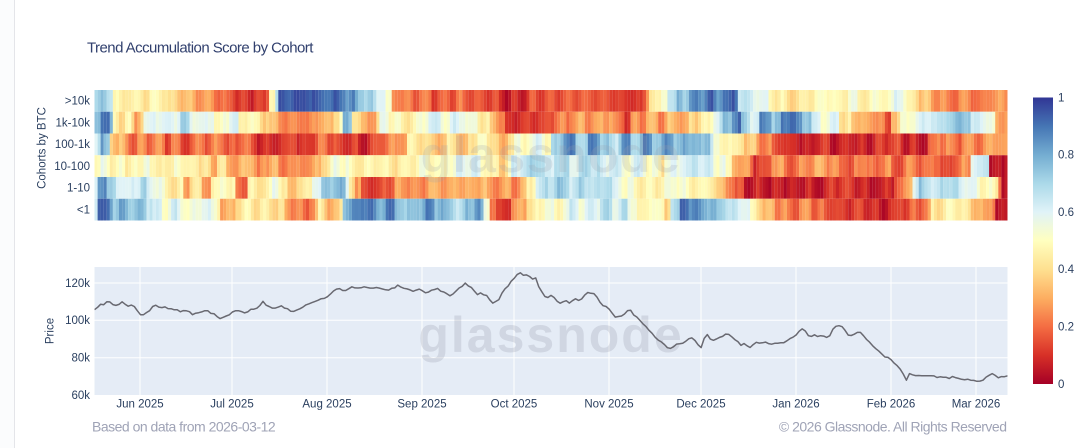 The height and width of the screenshot is (448, 1080). What do you see at coordinates (43, 148) in the screenshot?
I see `svg-text: Cohorts by BTC` at bounding box center [43, 148].